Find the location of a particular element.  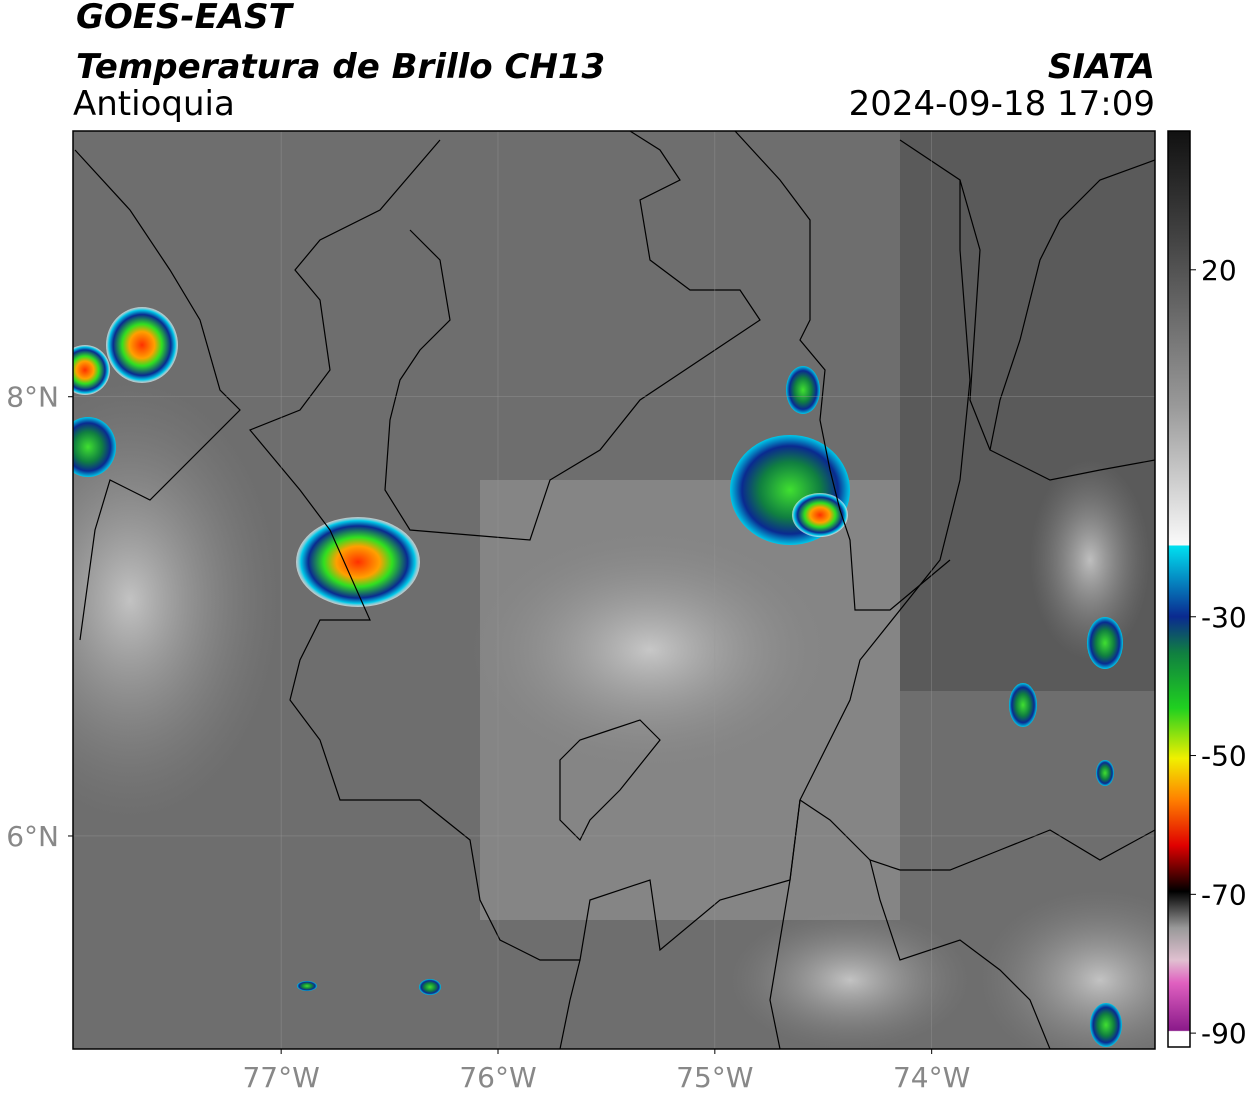

region-label: Antioquia is located at coordinates (154, 104).